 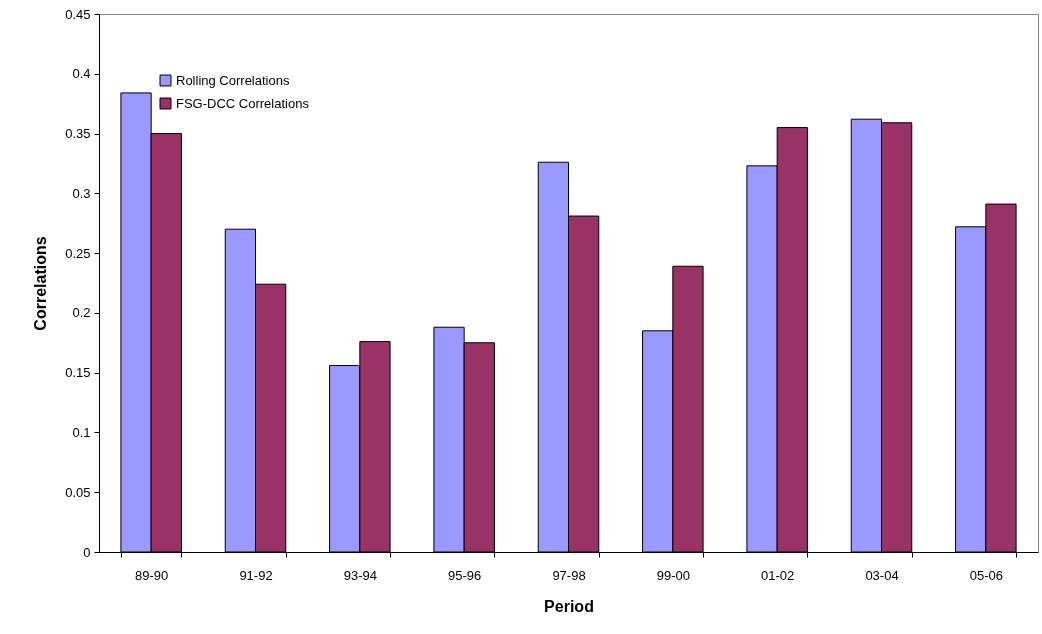 I want to click on x-tick-label: 95-96, so click(x=465, y=575).